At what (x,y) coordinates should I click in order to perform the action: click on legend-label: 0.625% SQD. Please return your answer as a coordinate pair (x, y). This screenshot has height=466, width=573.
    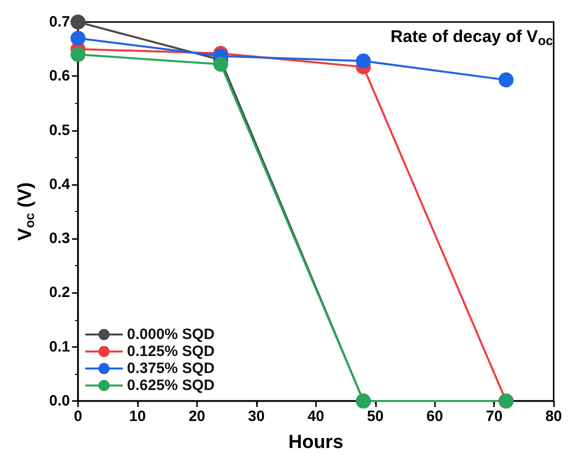
    Looking at the image, I should click on (171, 385).